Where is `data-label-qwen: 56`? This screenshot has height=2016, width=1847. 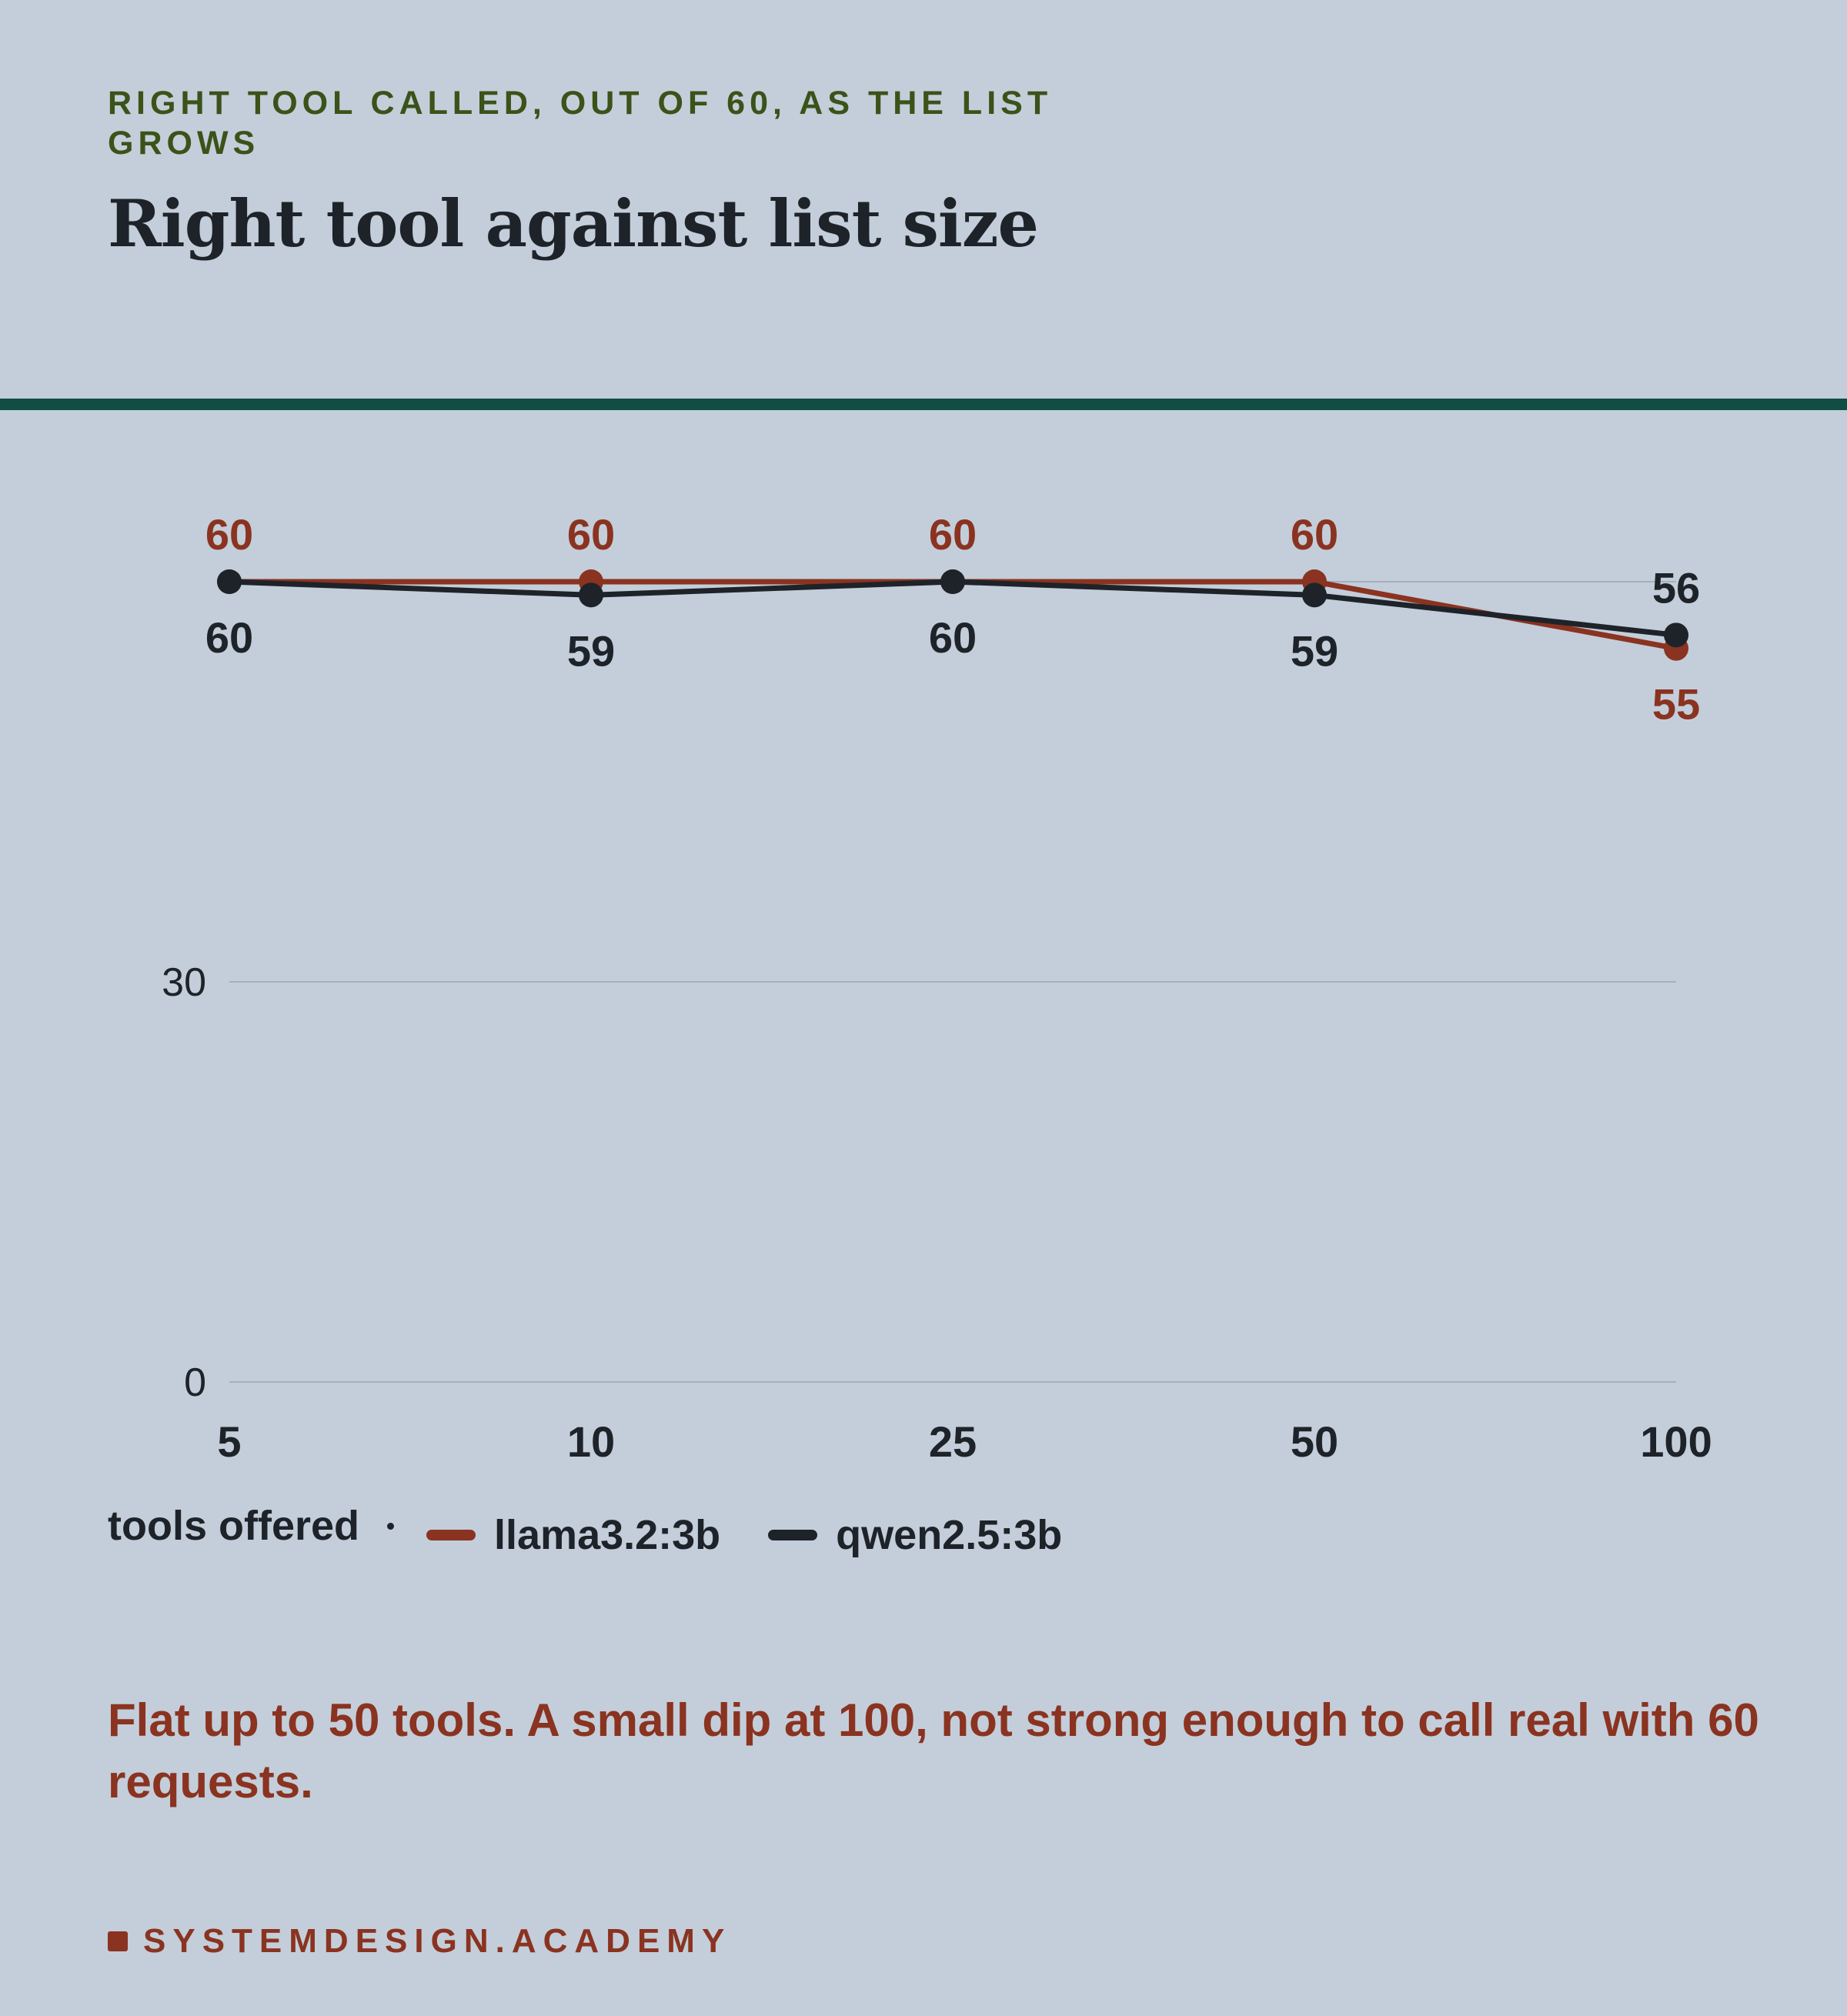
data-label-qwen: 56 is located at coordinates (1676, 587).